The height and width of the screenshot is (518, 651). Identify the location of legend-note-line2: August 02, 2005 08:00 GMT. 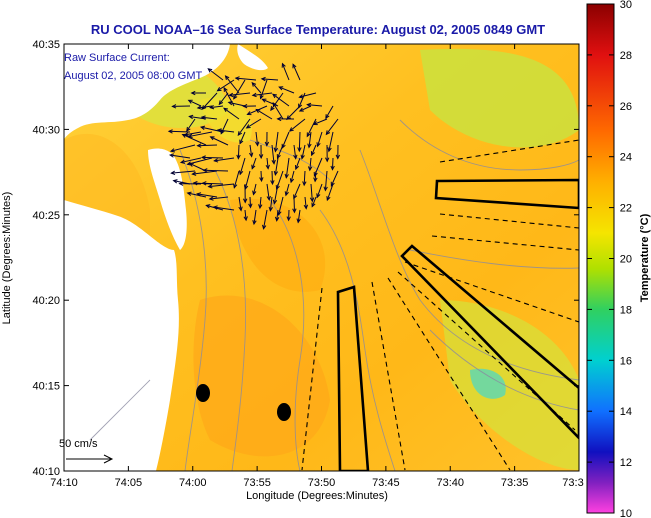
(133, 76).